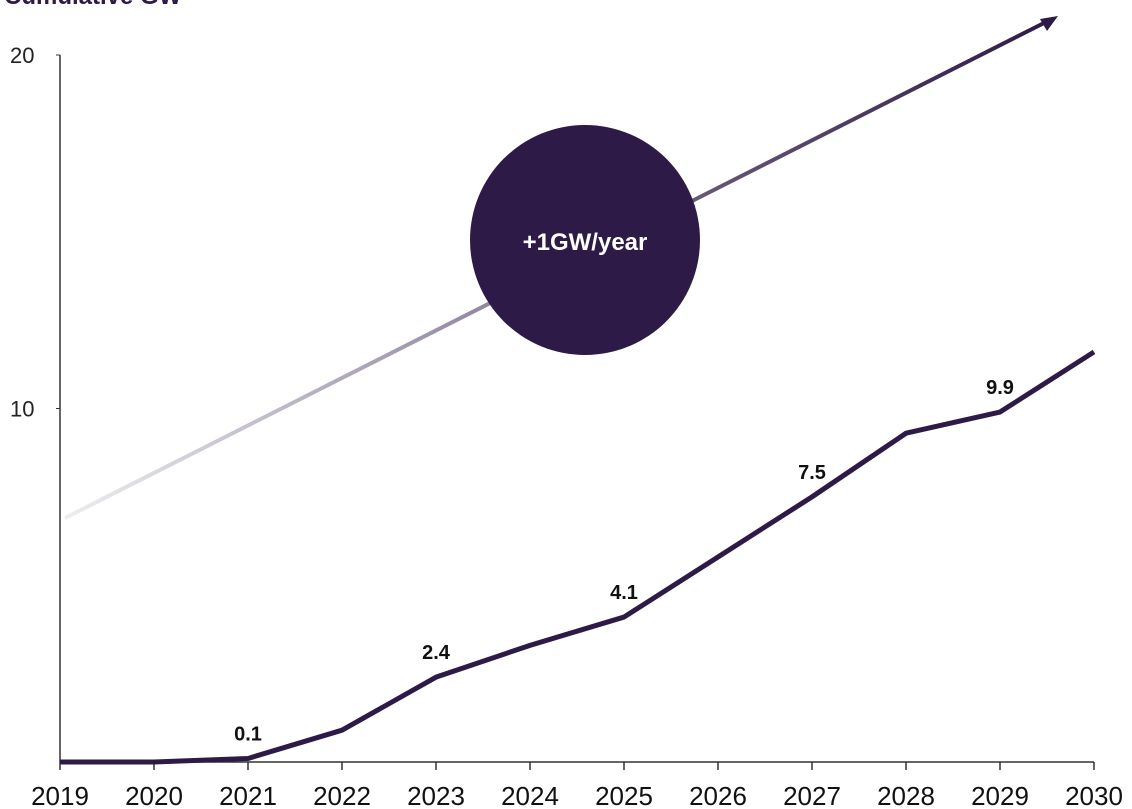 This screenshot has width=1132, height=809. I want to click on x-tick-label: 2024, so click(530, 795).